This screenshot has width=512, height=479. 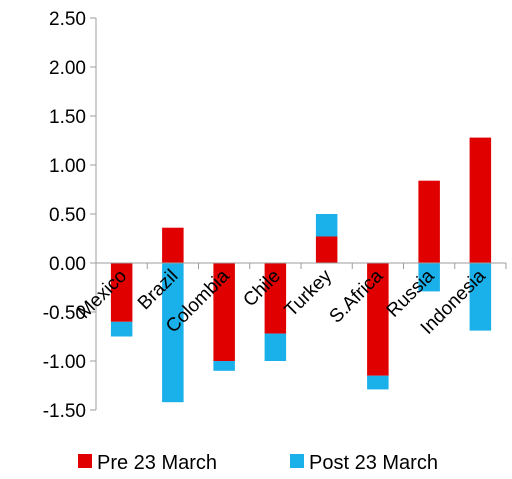 What do you see at coordinates (85, 461) in the screenshot?
I see `legend-swatch-pre` at bounding box center [85, 461].